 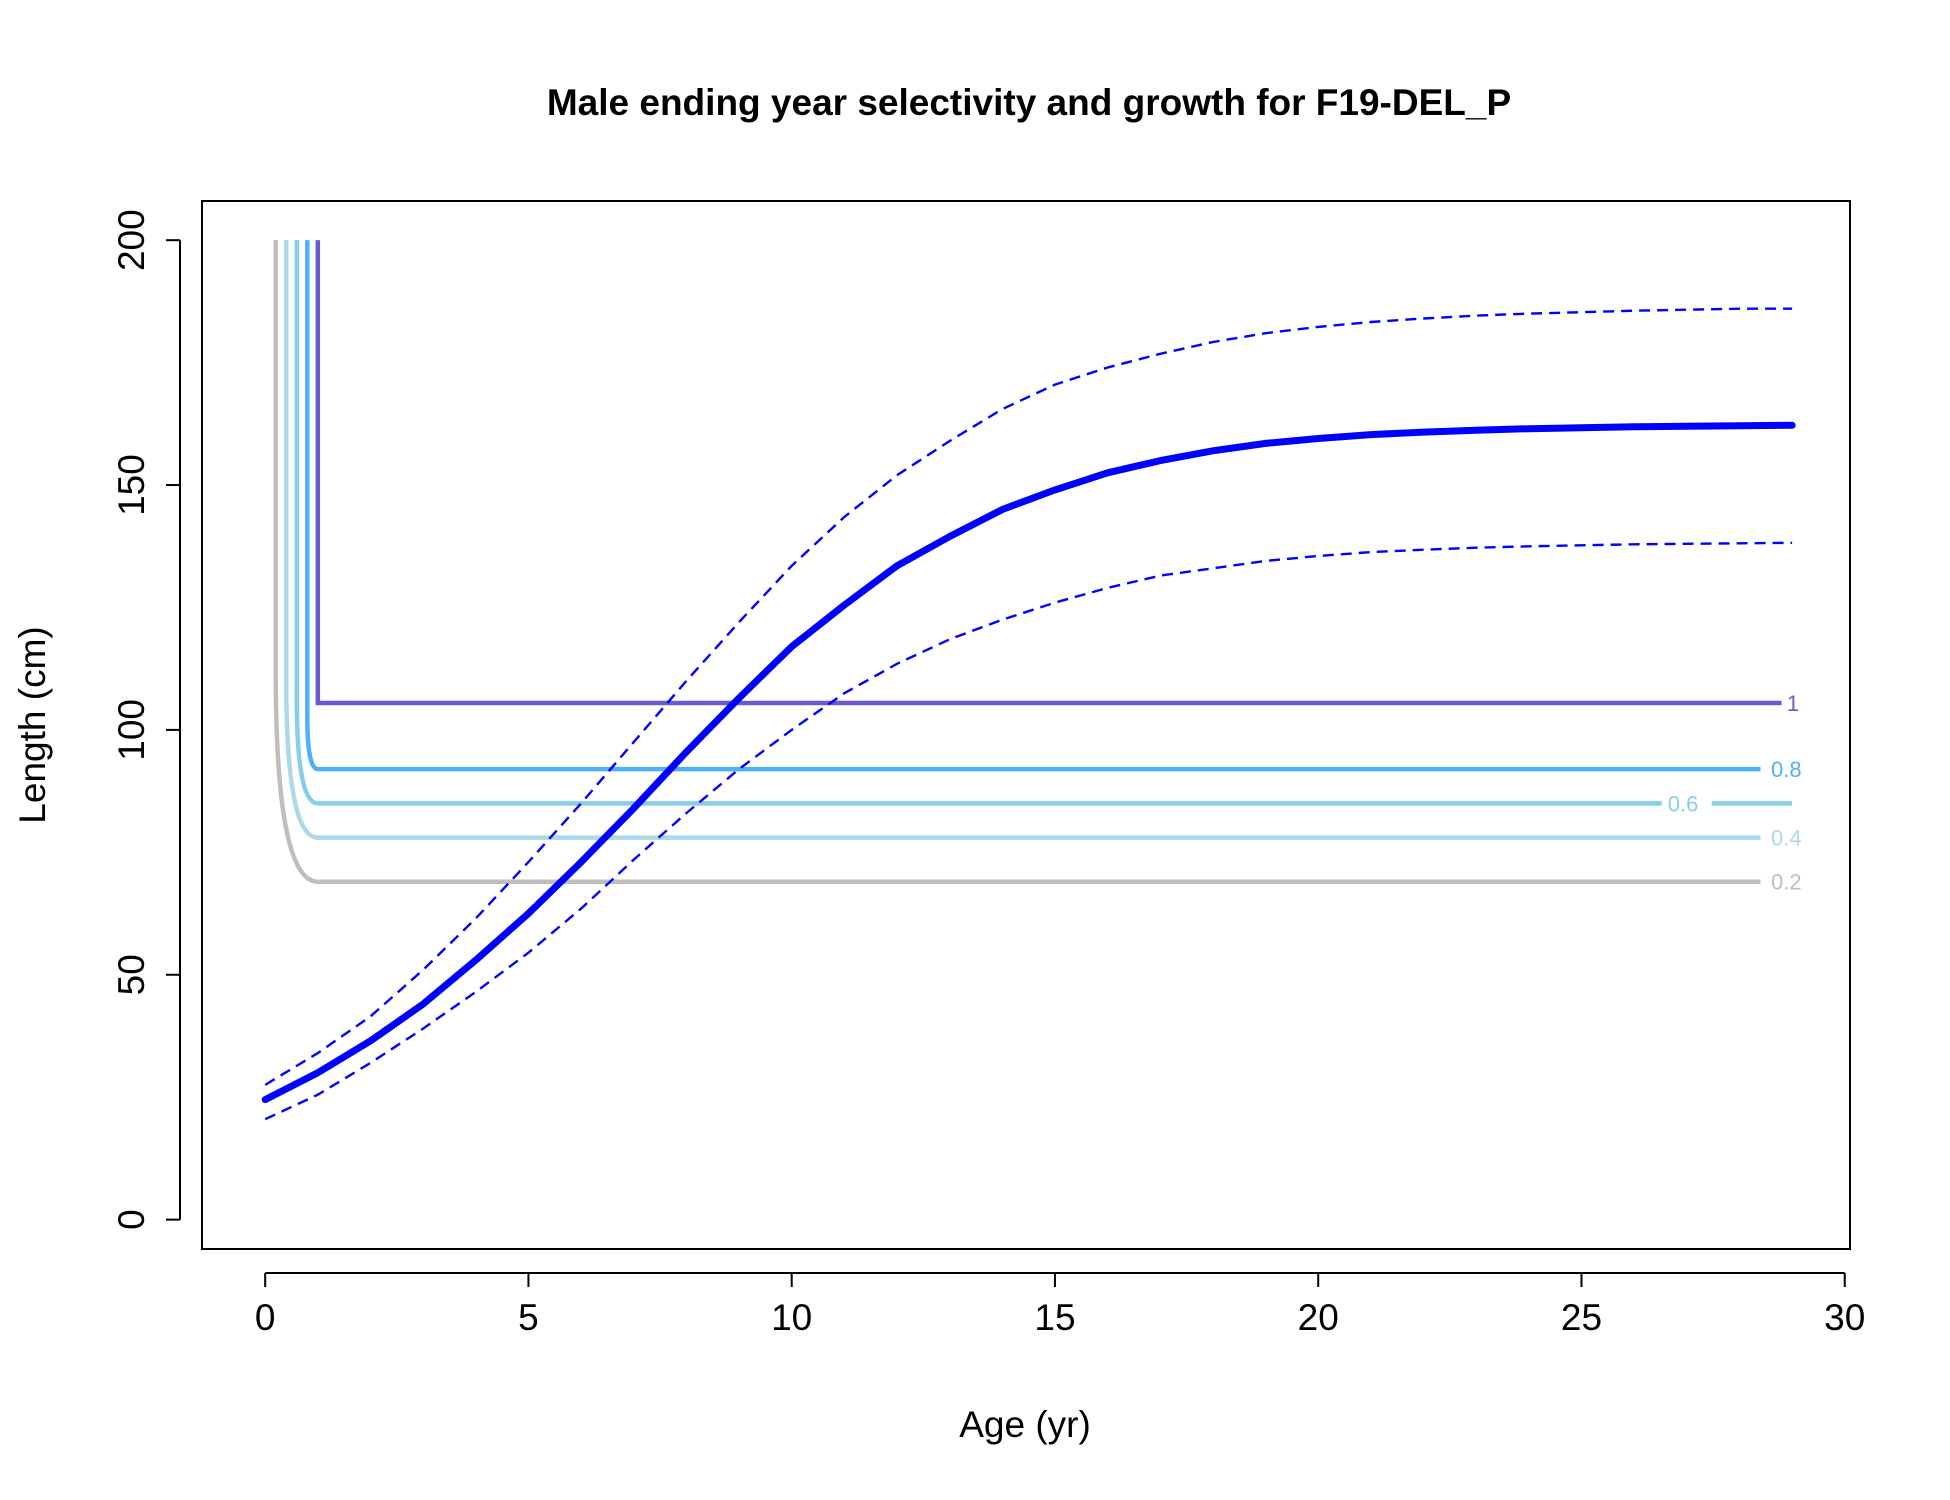 What do you see at coordinates (1786, 838) in the screenshot?
I see `contour-label-0.4: 0.4` at bounding box center [1786, 838].